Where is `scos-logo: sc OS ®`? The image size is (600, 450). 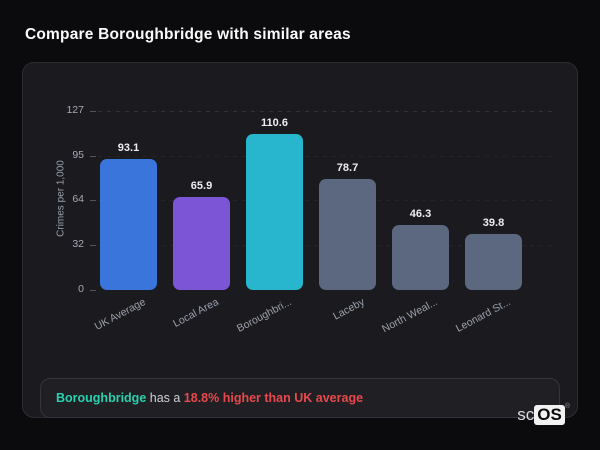 scos-logo: sc OS ® is located at coordinates (543, 414).